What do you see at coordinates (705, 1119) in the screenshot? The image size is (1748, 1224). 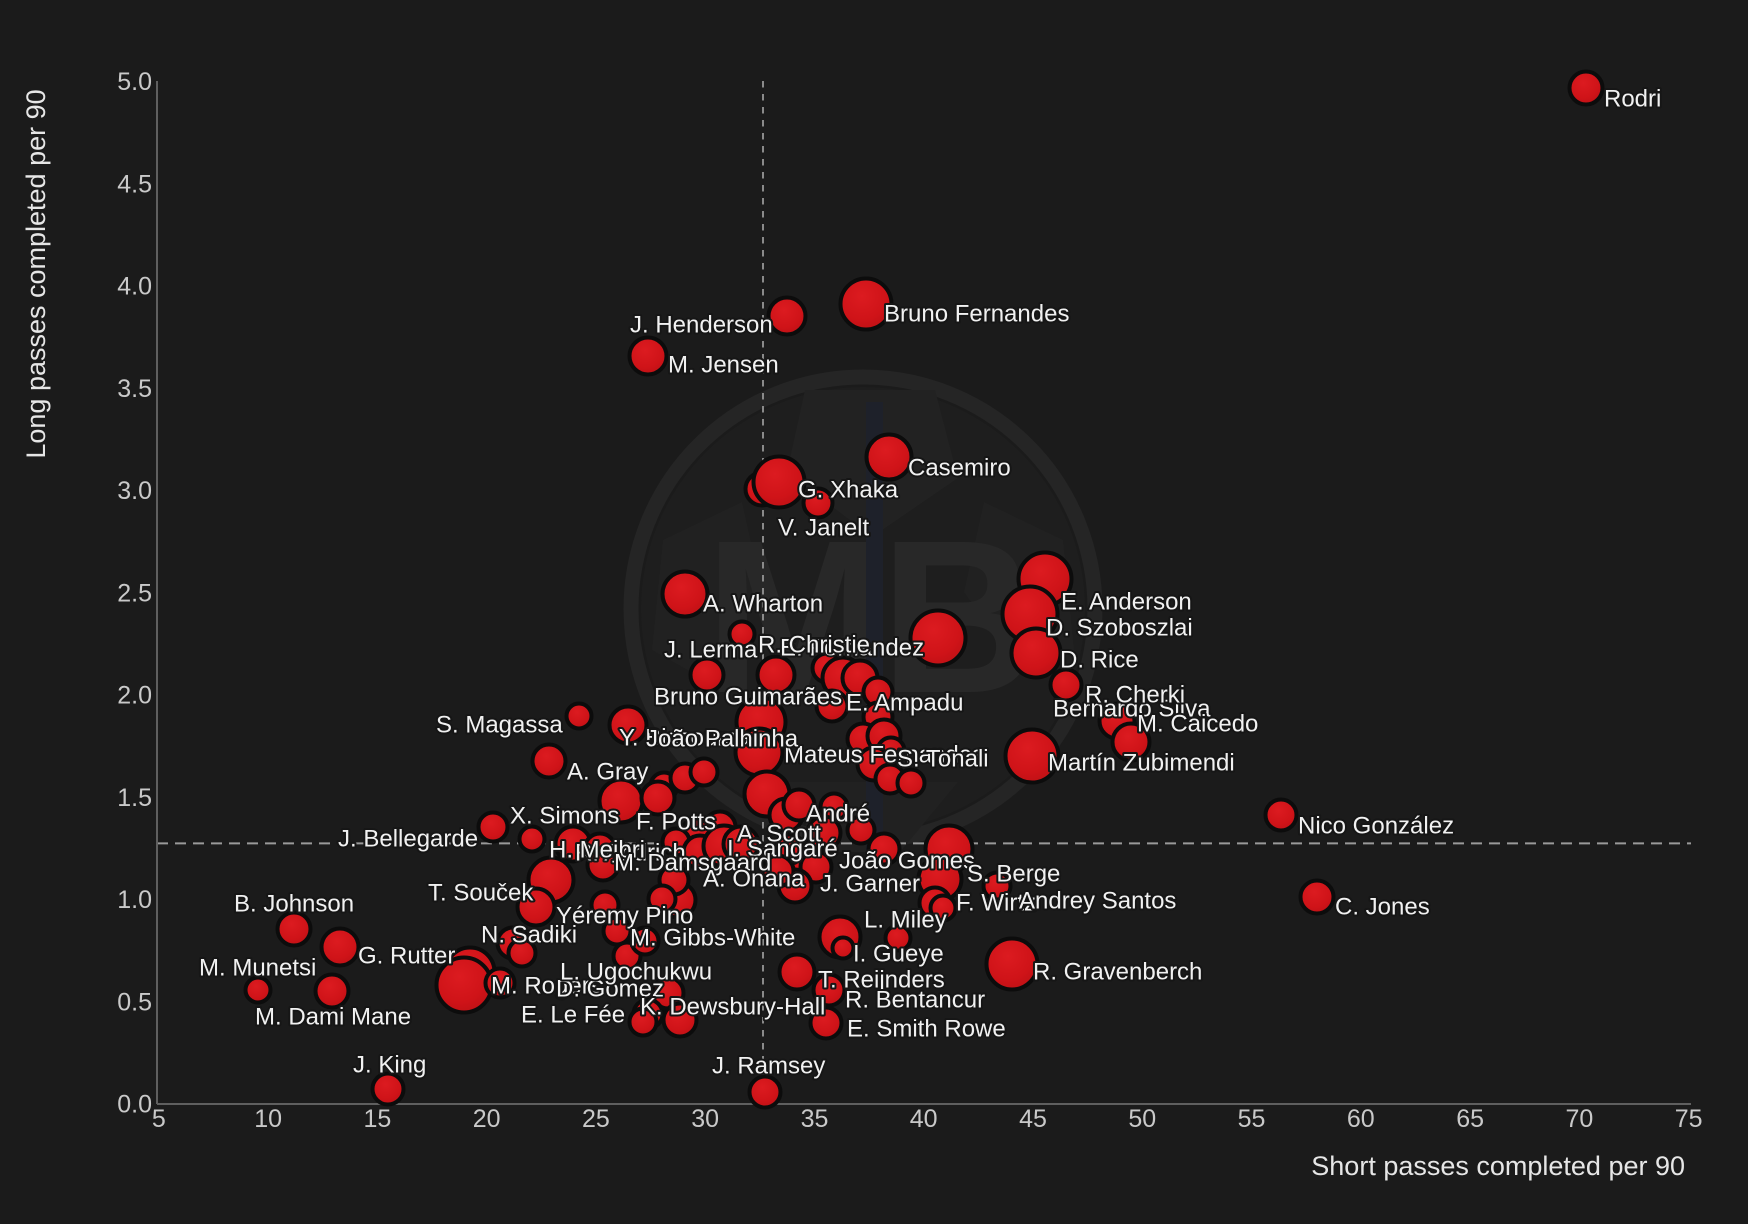 I see `svg-text: 30` at bounding box center [705, 1119].